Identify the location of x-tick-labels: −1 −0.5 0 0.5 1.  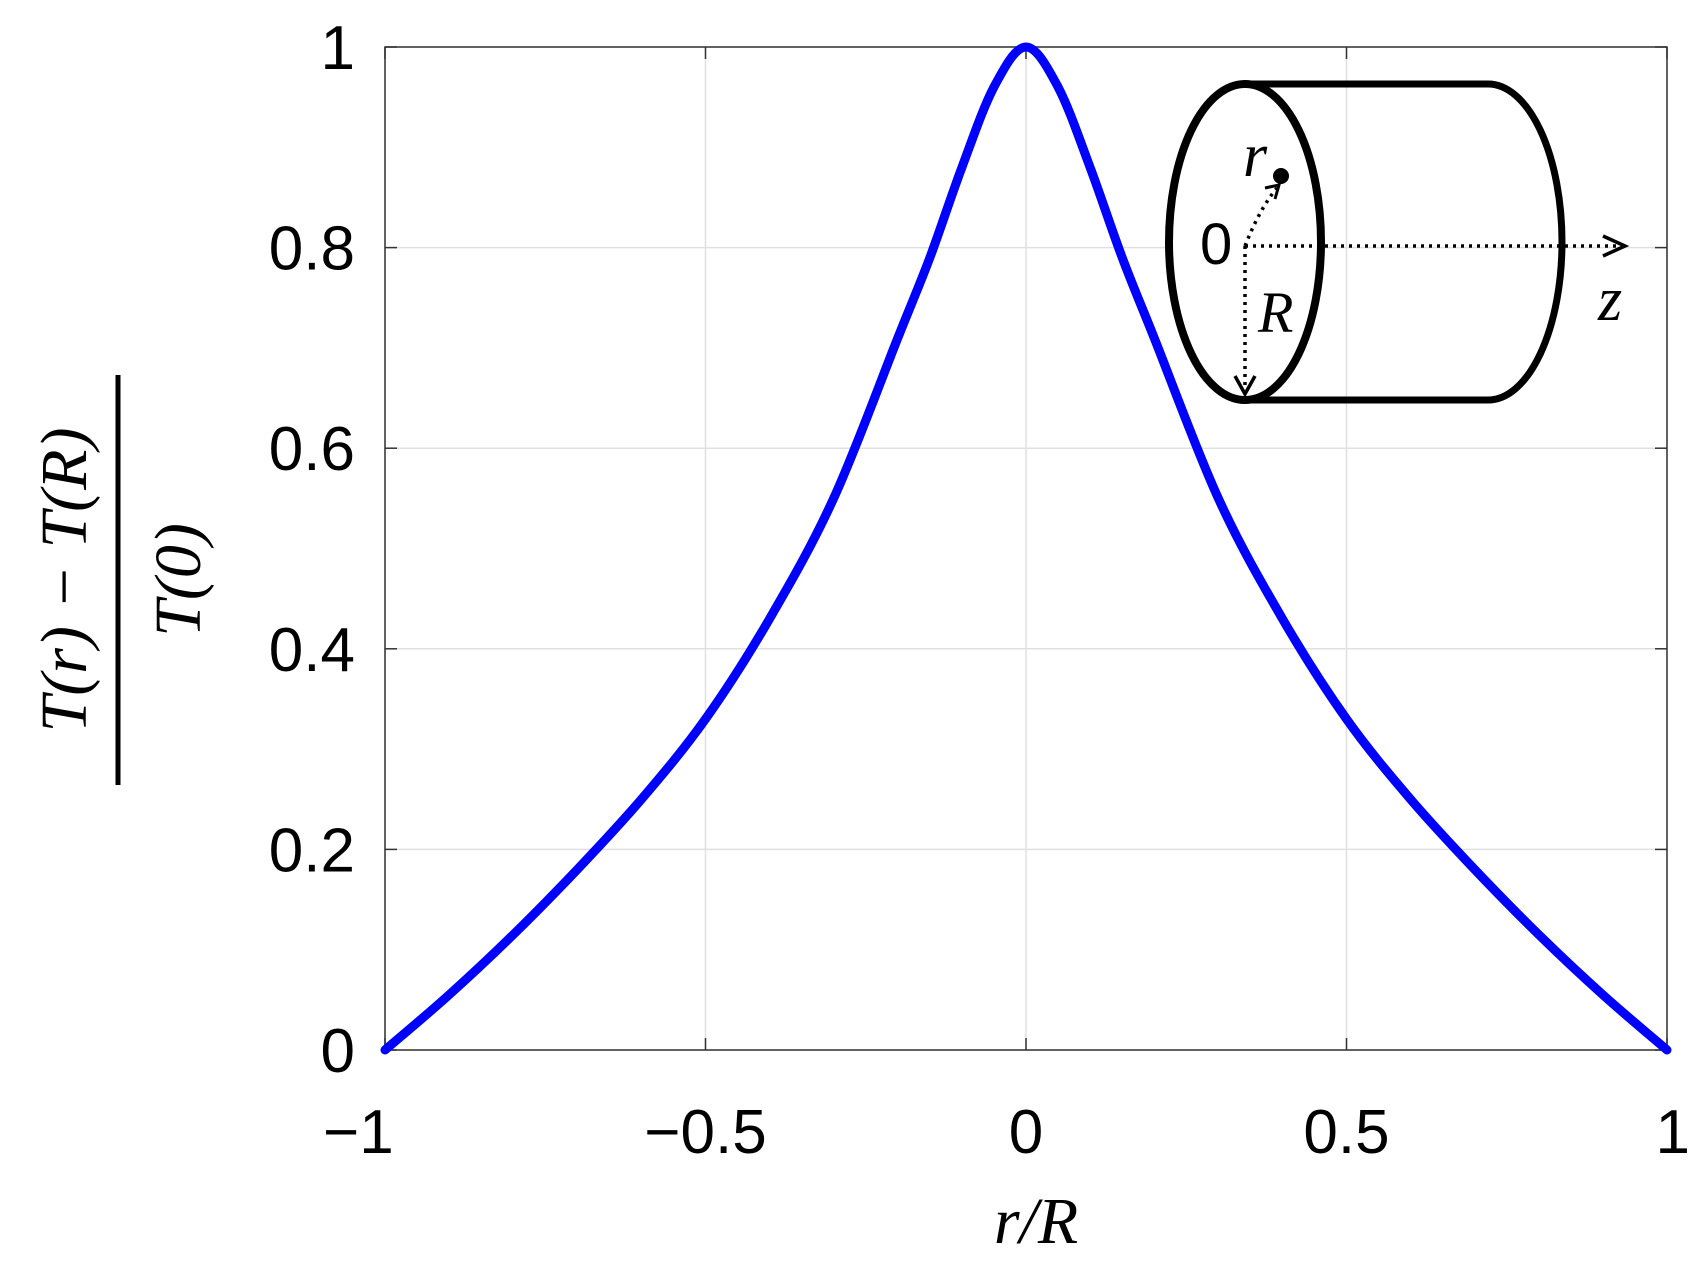
(1006, 1132).